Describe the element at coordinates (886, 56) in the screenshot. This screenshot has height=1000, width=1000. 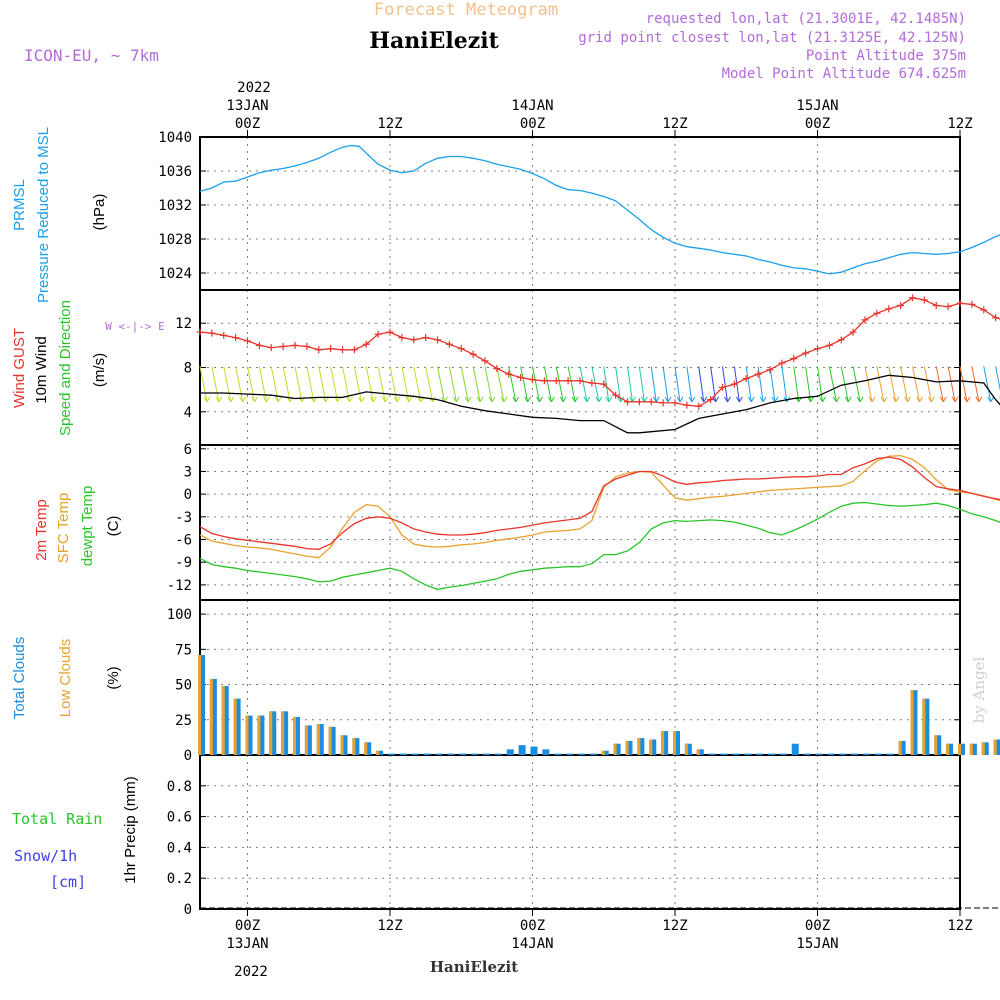
I see `point-altitude: Point Altitude 375m` at that location.